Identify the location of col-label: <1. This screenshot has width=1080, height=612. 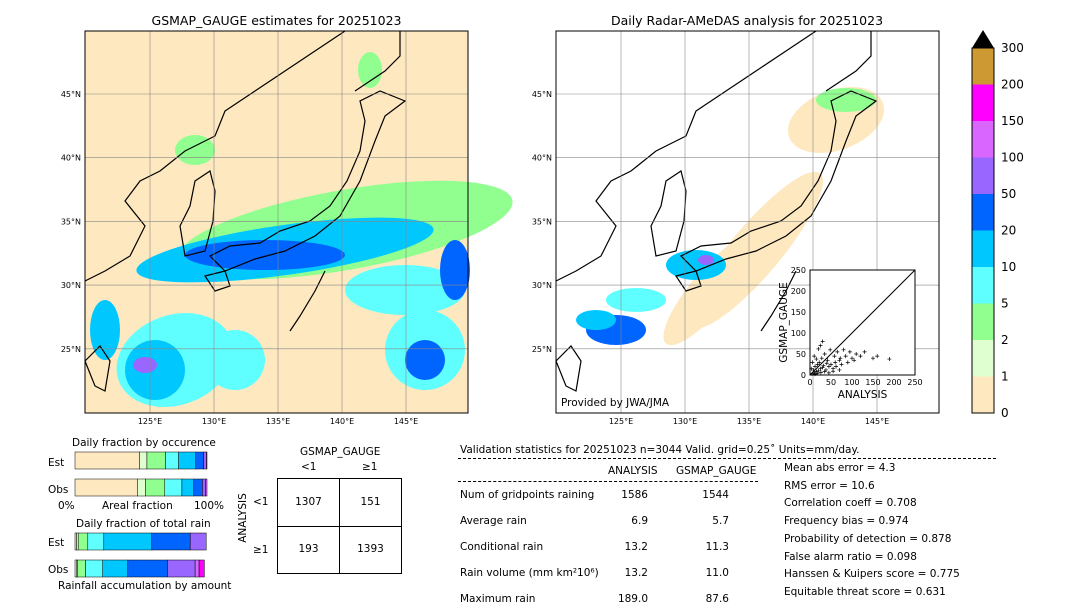
(309, 467).